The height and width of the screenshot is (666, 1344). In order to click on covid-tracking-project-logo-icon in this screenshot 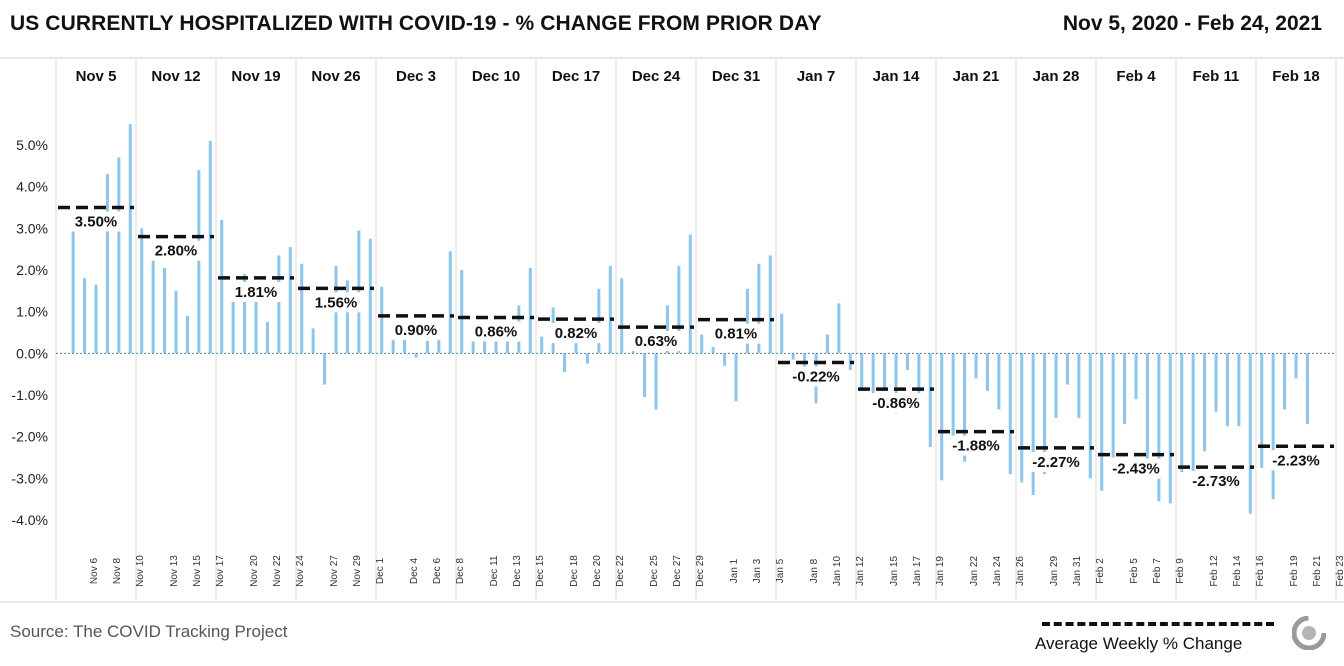, I will do `click(1309, 633)`.